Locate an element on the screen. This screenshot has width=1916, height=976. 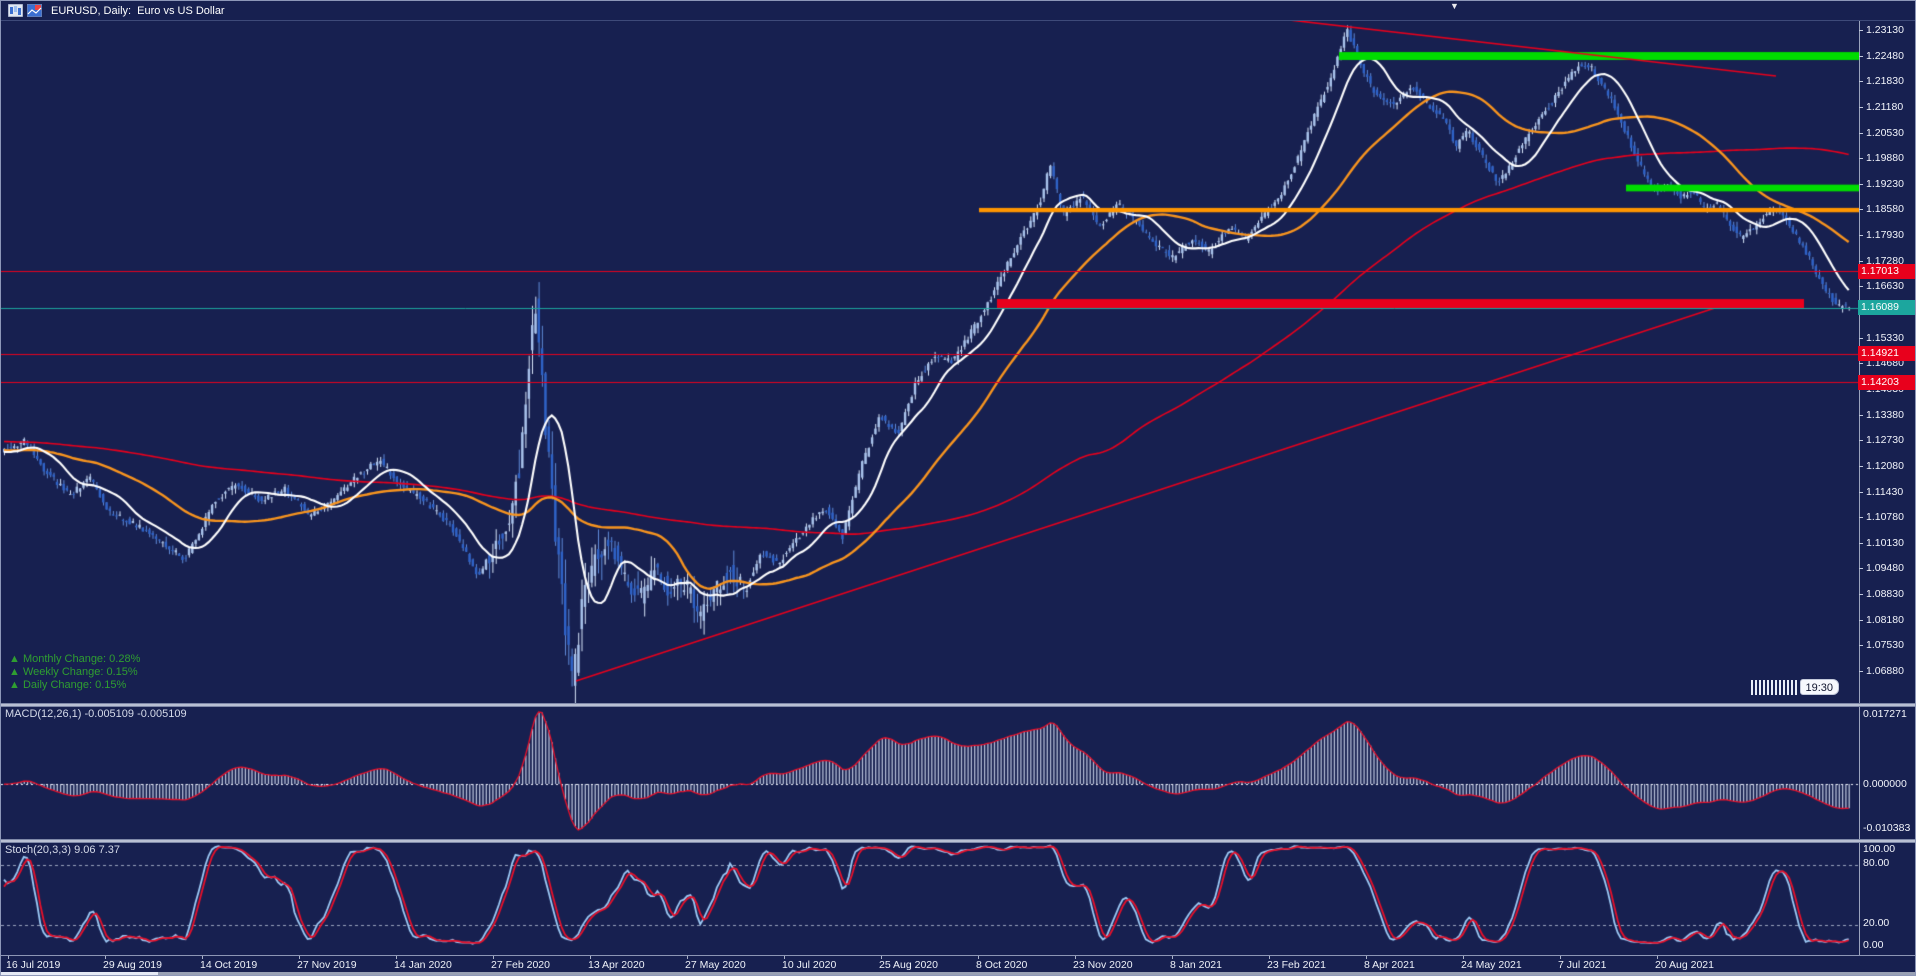
date-label: 27 May 2020 is located at coordinates (715, 965).